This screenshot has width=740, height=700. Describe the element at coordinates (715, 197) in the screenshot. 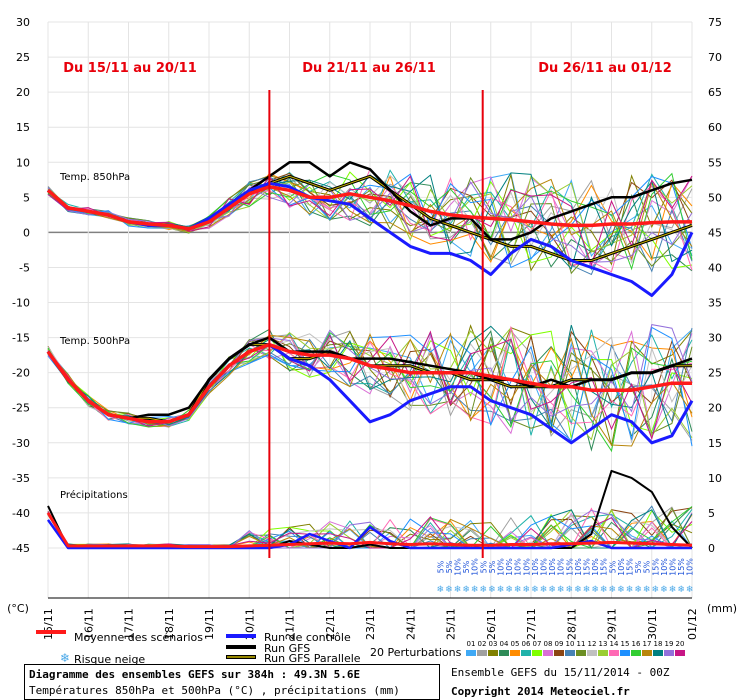

I see `right-tick-label: 50` at that location.